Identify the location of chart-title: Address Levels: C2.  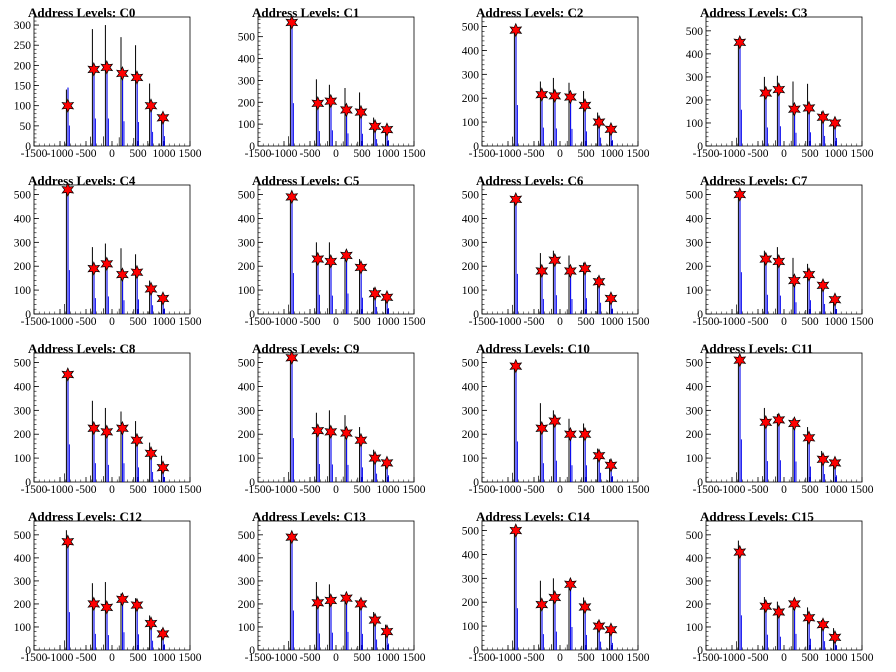
(530, 12).